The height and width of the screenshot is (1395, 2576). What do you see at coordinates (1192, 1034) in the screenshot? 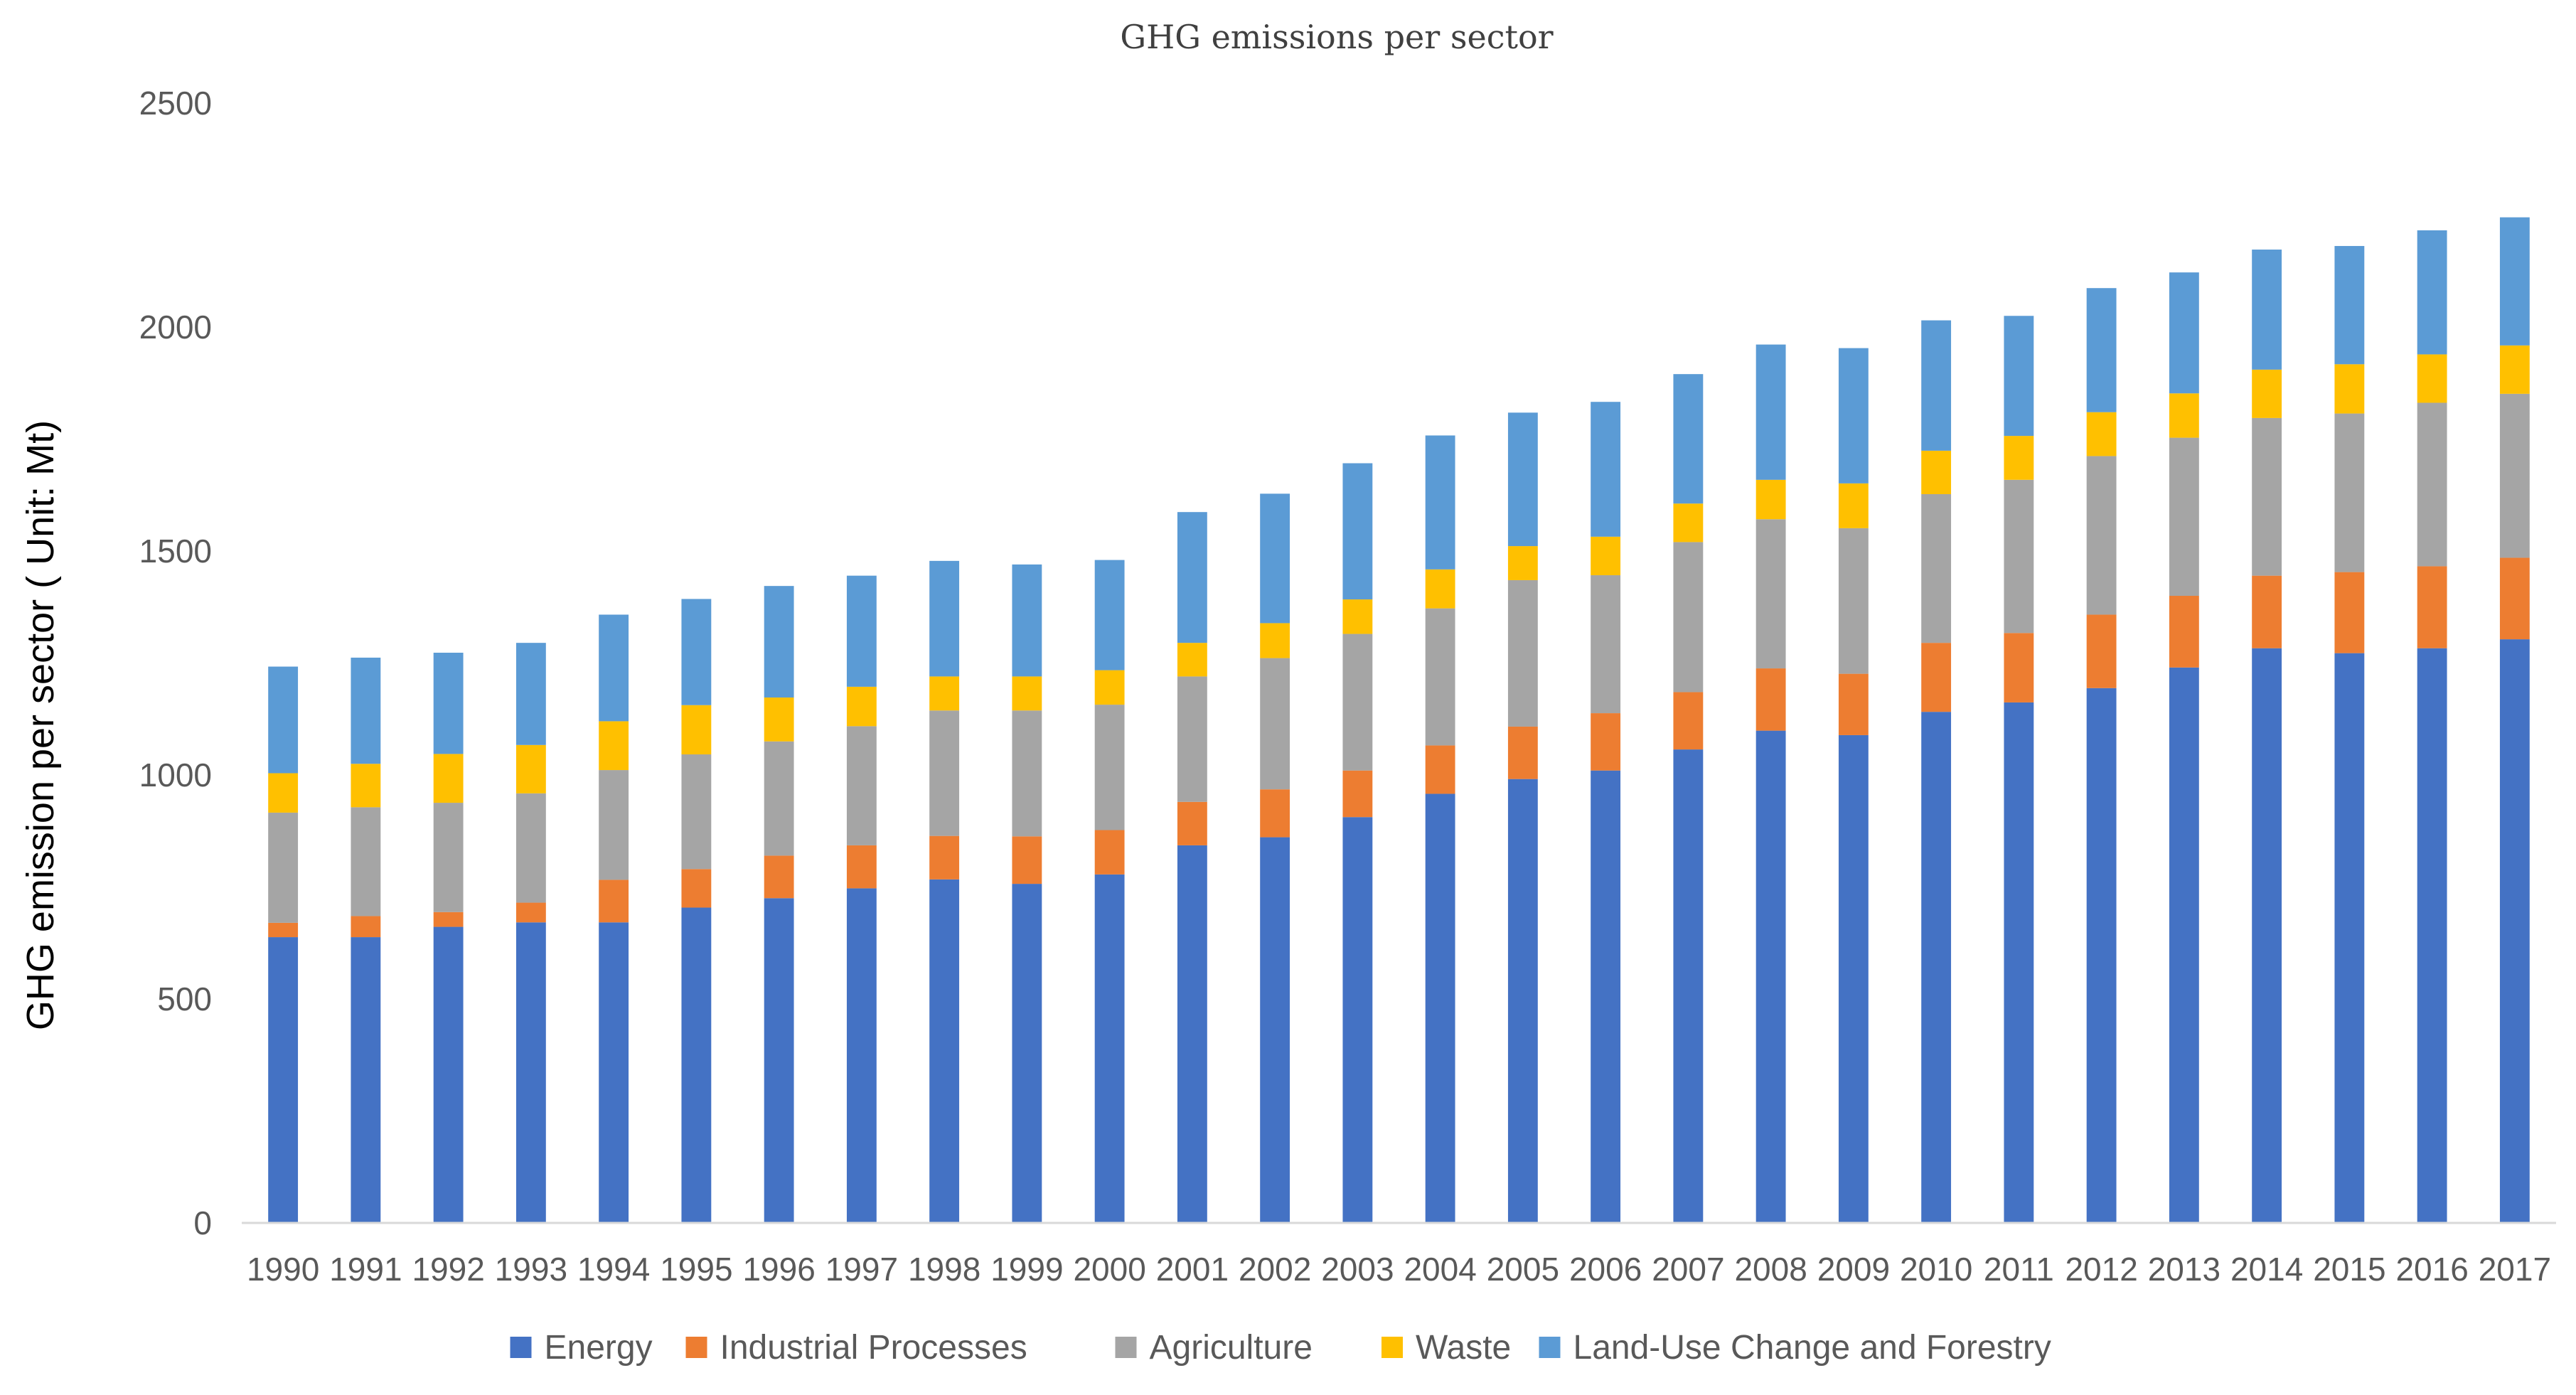
I see `bar-energy-2001` at bounding box center [1192, 1034].